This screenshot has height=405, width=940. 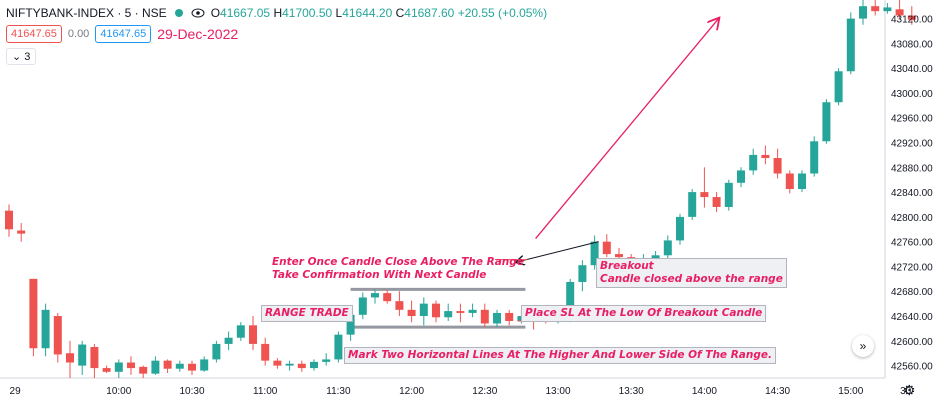 I want to click on time-tick-label: 10:00, so click(x=118, y=391).